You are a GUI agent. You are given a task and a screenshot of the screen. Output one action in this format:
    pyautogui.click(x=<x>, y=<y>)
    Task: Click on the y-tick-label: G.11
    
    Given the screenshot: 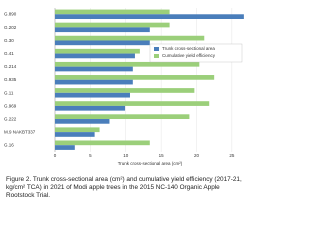 What is the action you would take?
    pyautogui.click(x=9, y=92)
    